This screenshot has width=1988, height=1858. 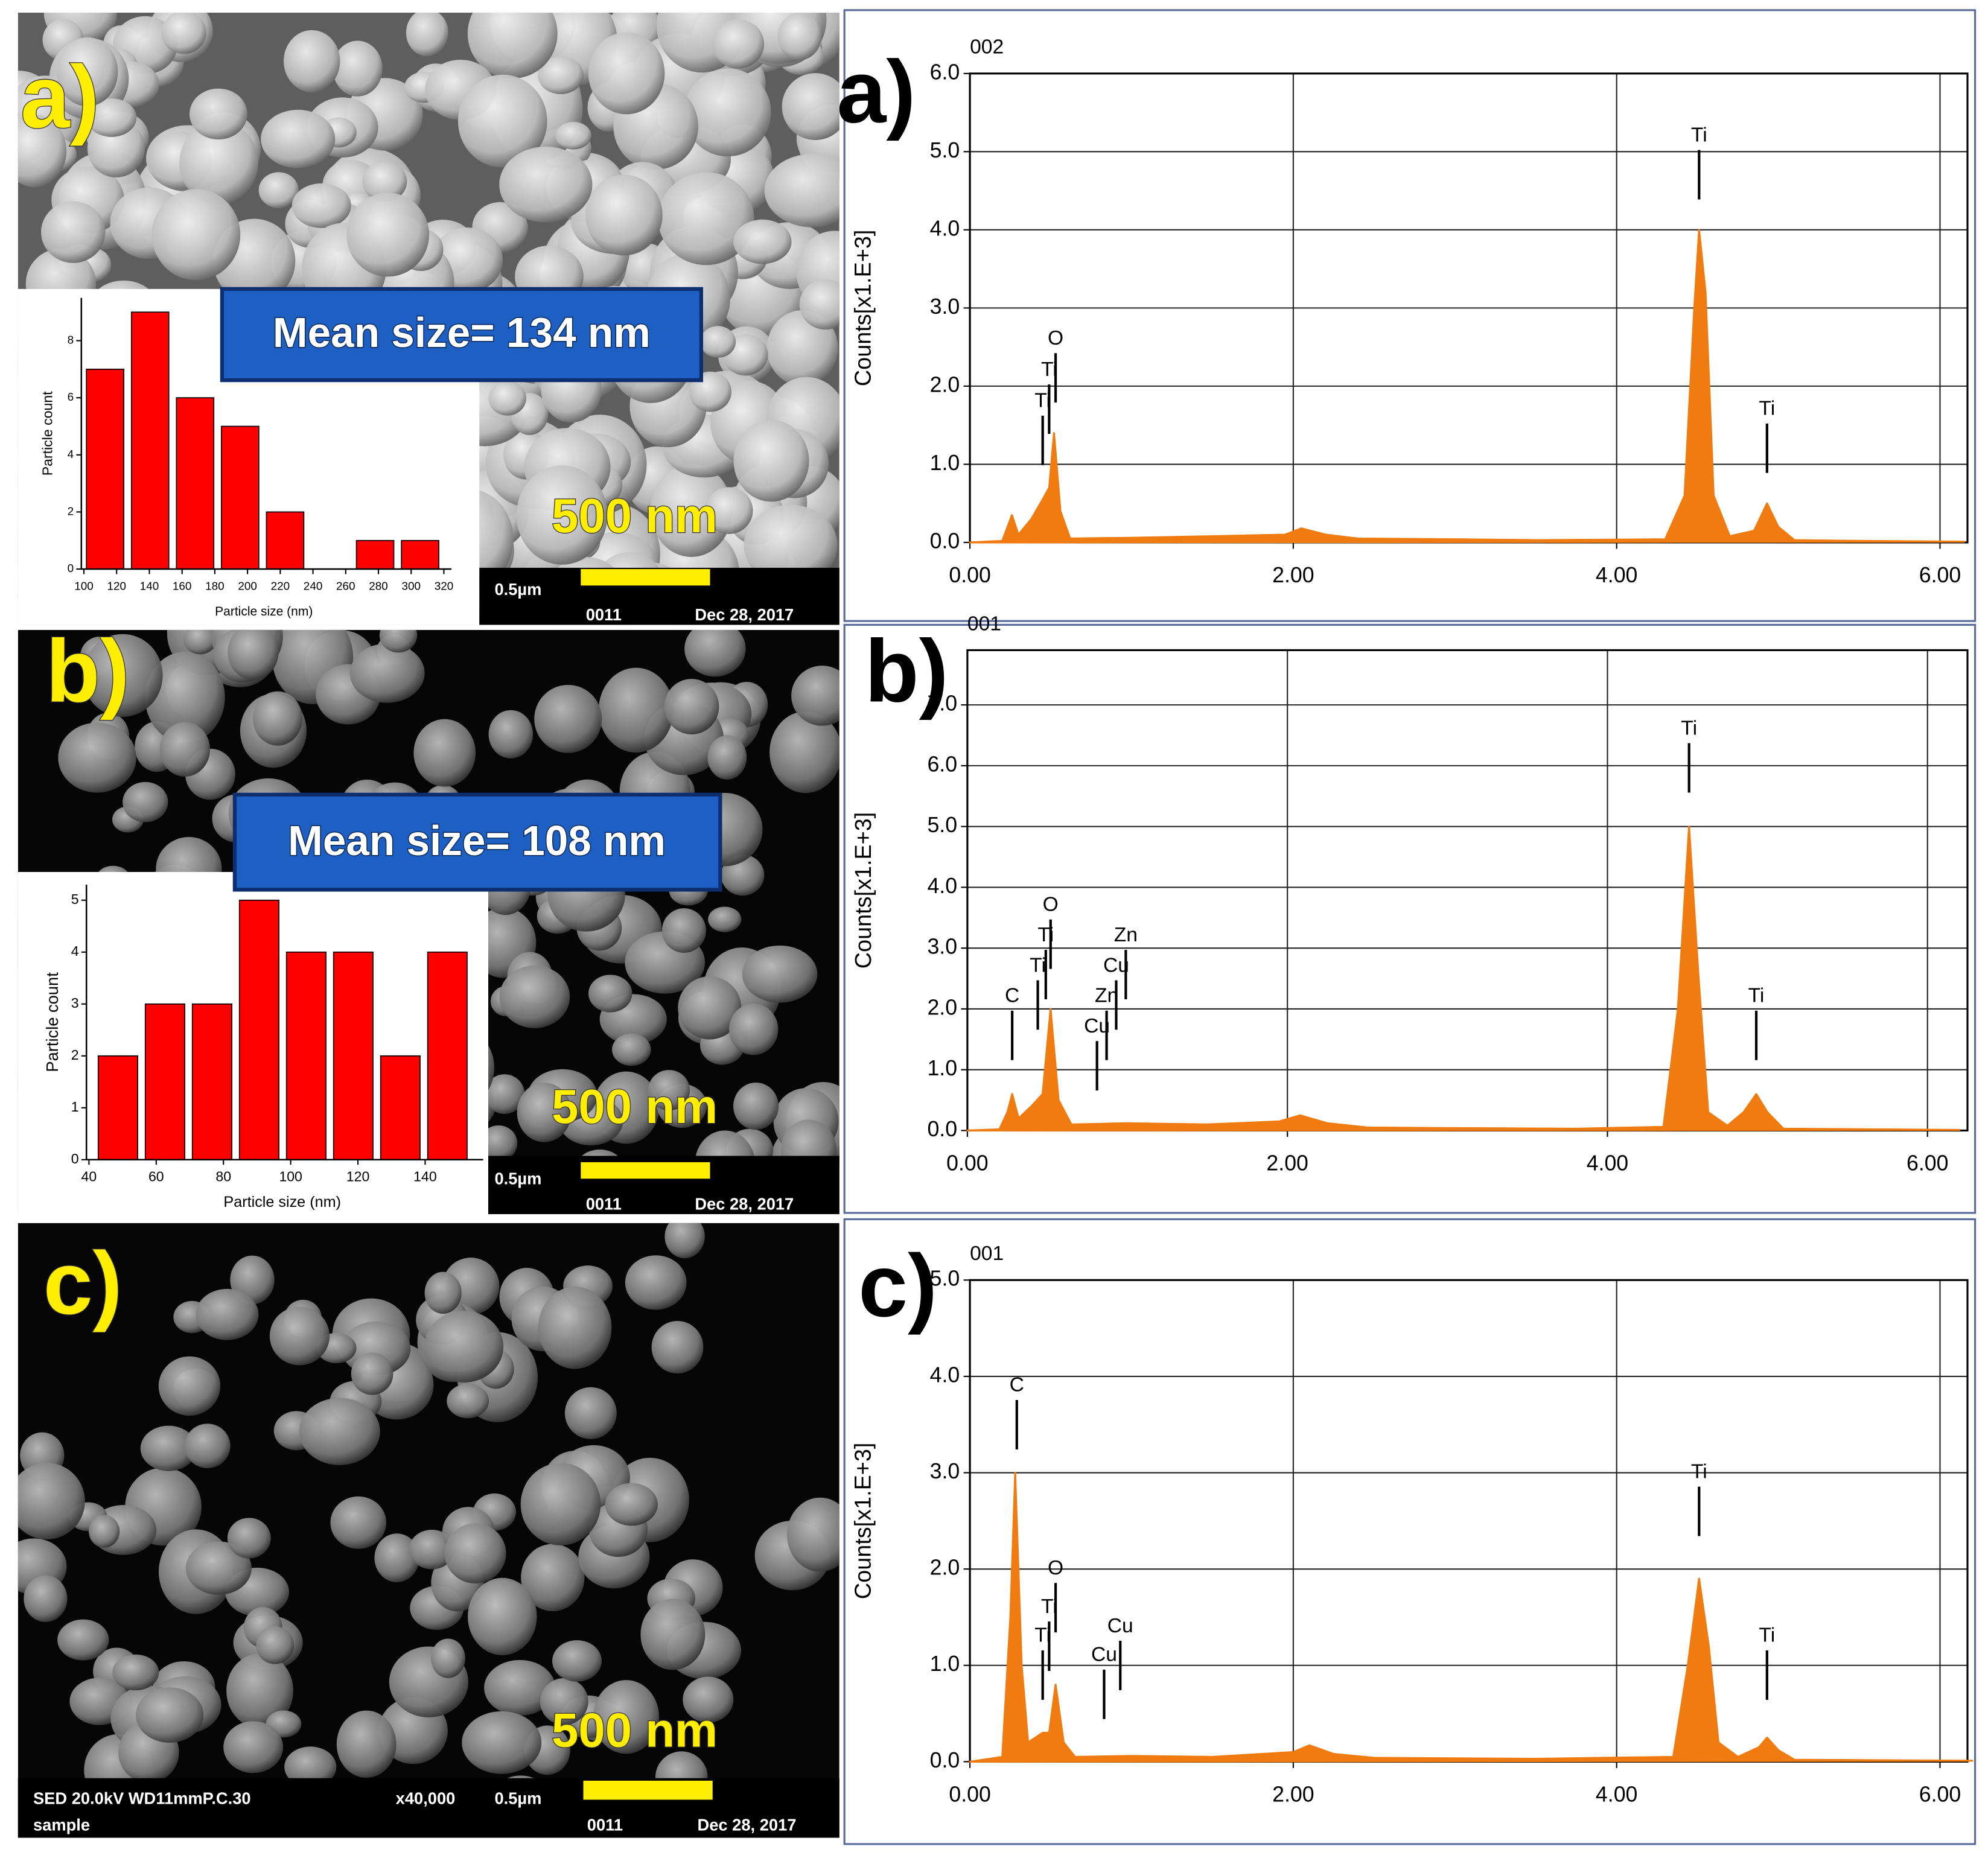 I want to click on x-tick-label: 160, so click(x=182, y=586).